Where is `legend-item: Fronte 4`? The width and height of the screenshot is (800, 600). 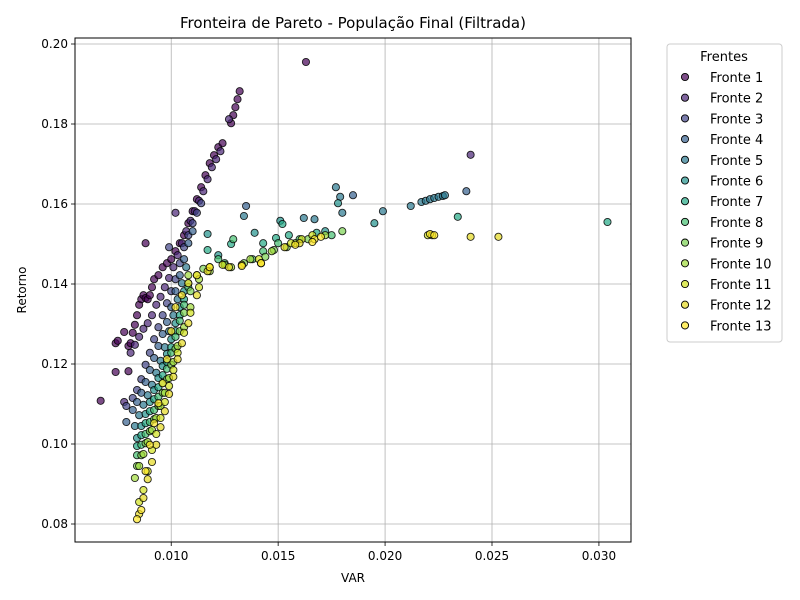
legend-item: Fronte 4 is located at coordinates (721, 140).